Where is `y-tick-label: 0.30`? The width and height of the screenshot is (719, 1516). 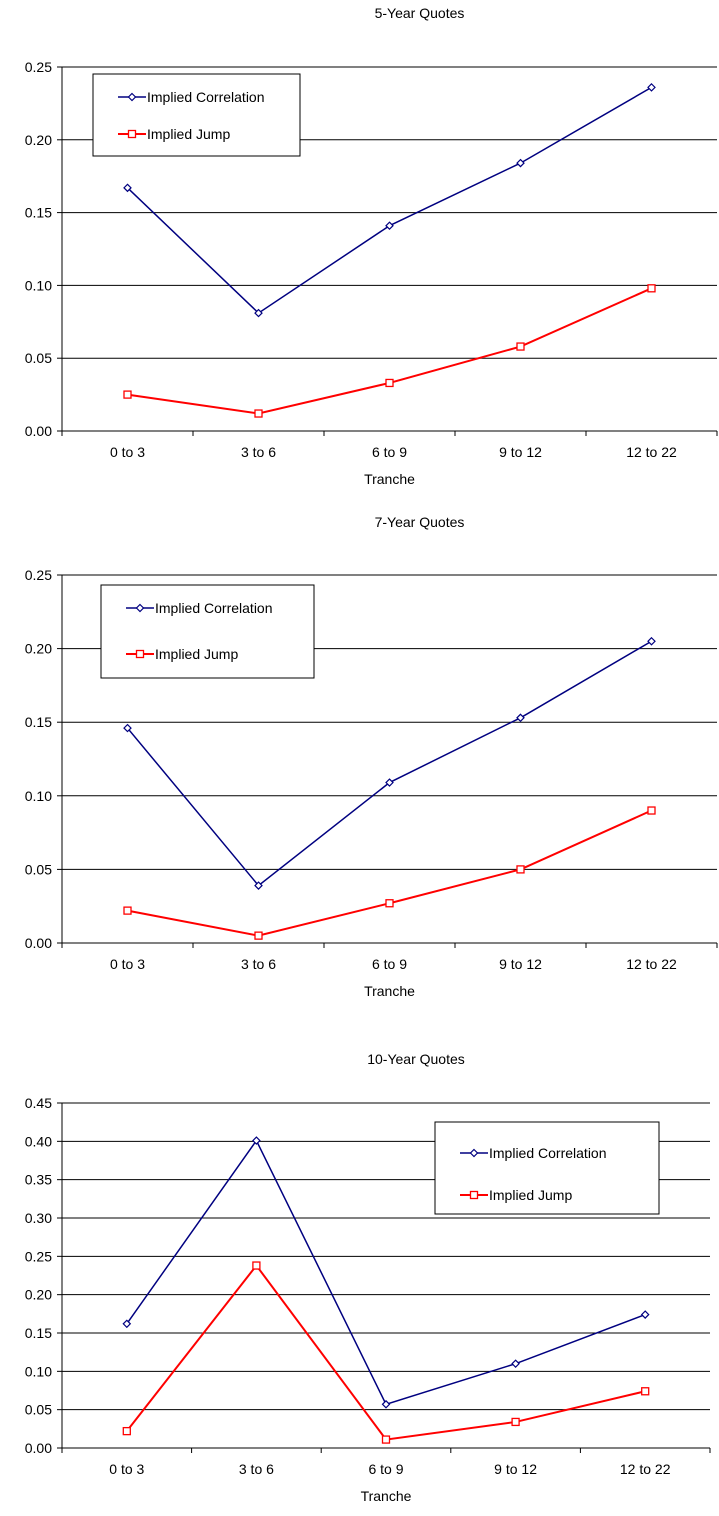
y-tick-label: 0.30 is located at coordinates (38, 1218).